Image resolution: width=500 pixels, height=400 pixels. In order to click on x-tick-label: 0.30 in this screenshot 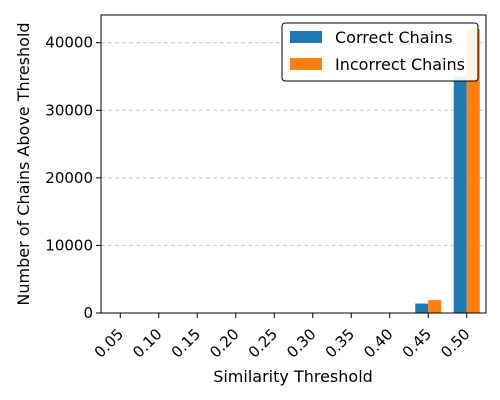, I will do `click(301, 343)`.